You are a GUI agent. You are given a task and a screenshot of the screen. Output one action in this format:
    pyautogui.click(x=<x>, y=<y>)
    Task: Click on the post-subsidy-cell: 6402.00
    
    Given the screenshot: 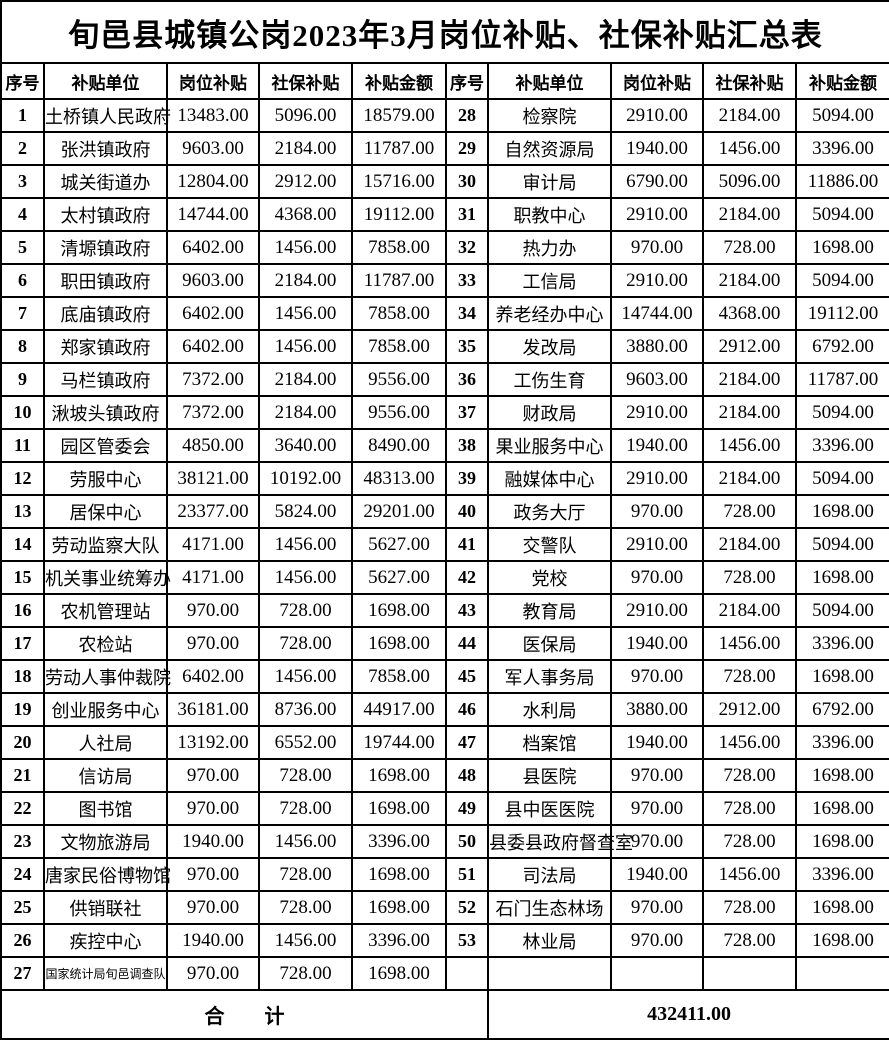 What is the action you would take?
    pyautogui.click(x=213, y=676)
    